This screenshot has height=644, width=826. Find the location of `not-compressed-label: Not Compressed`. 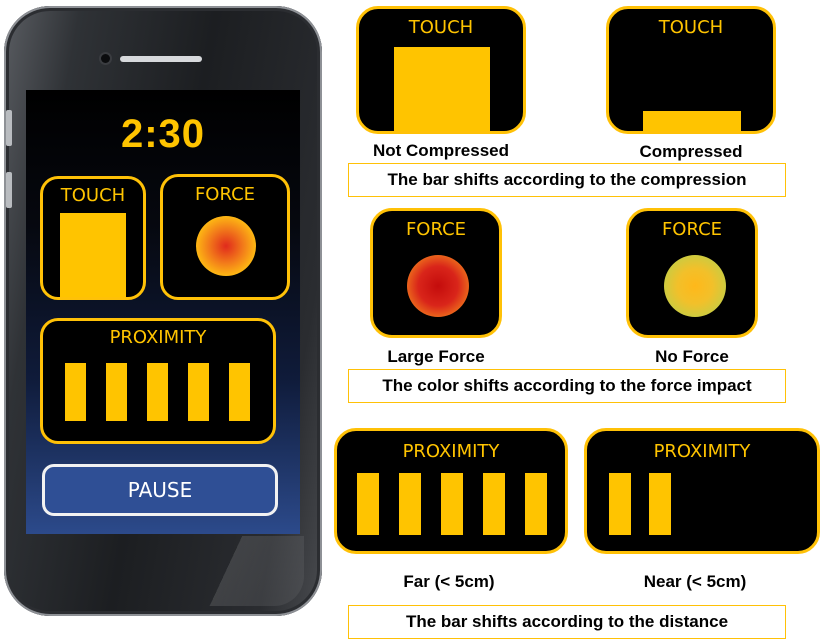

not-compressed-label: Not Compressed is located at coordinates (441, 150).